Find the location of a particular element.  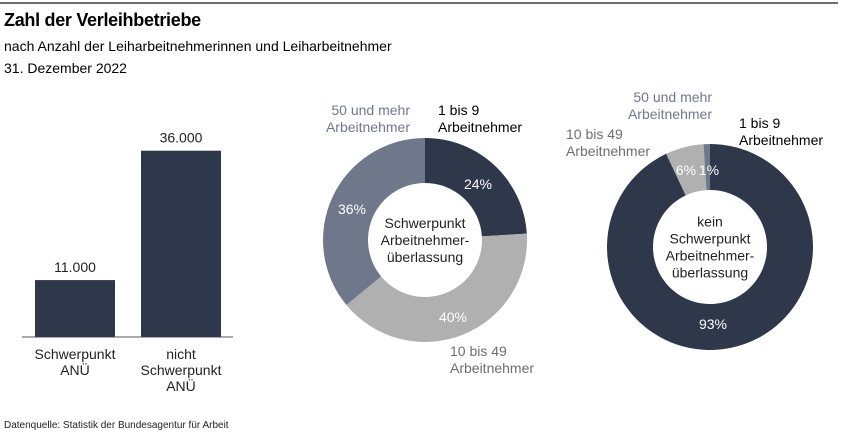

donut1-percent-label-1: 40% is located at coordinates (453, 317).